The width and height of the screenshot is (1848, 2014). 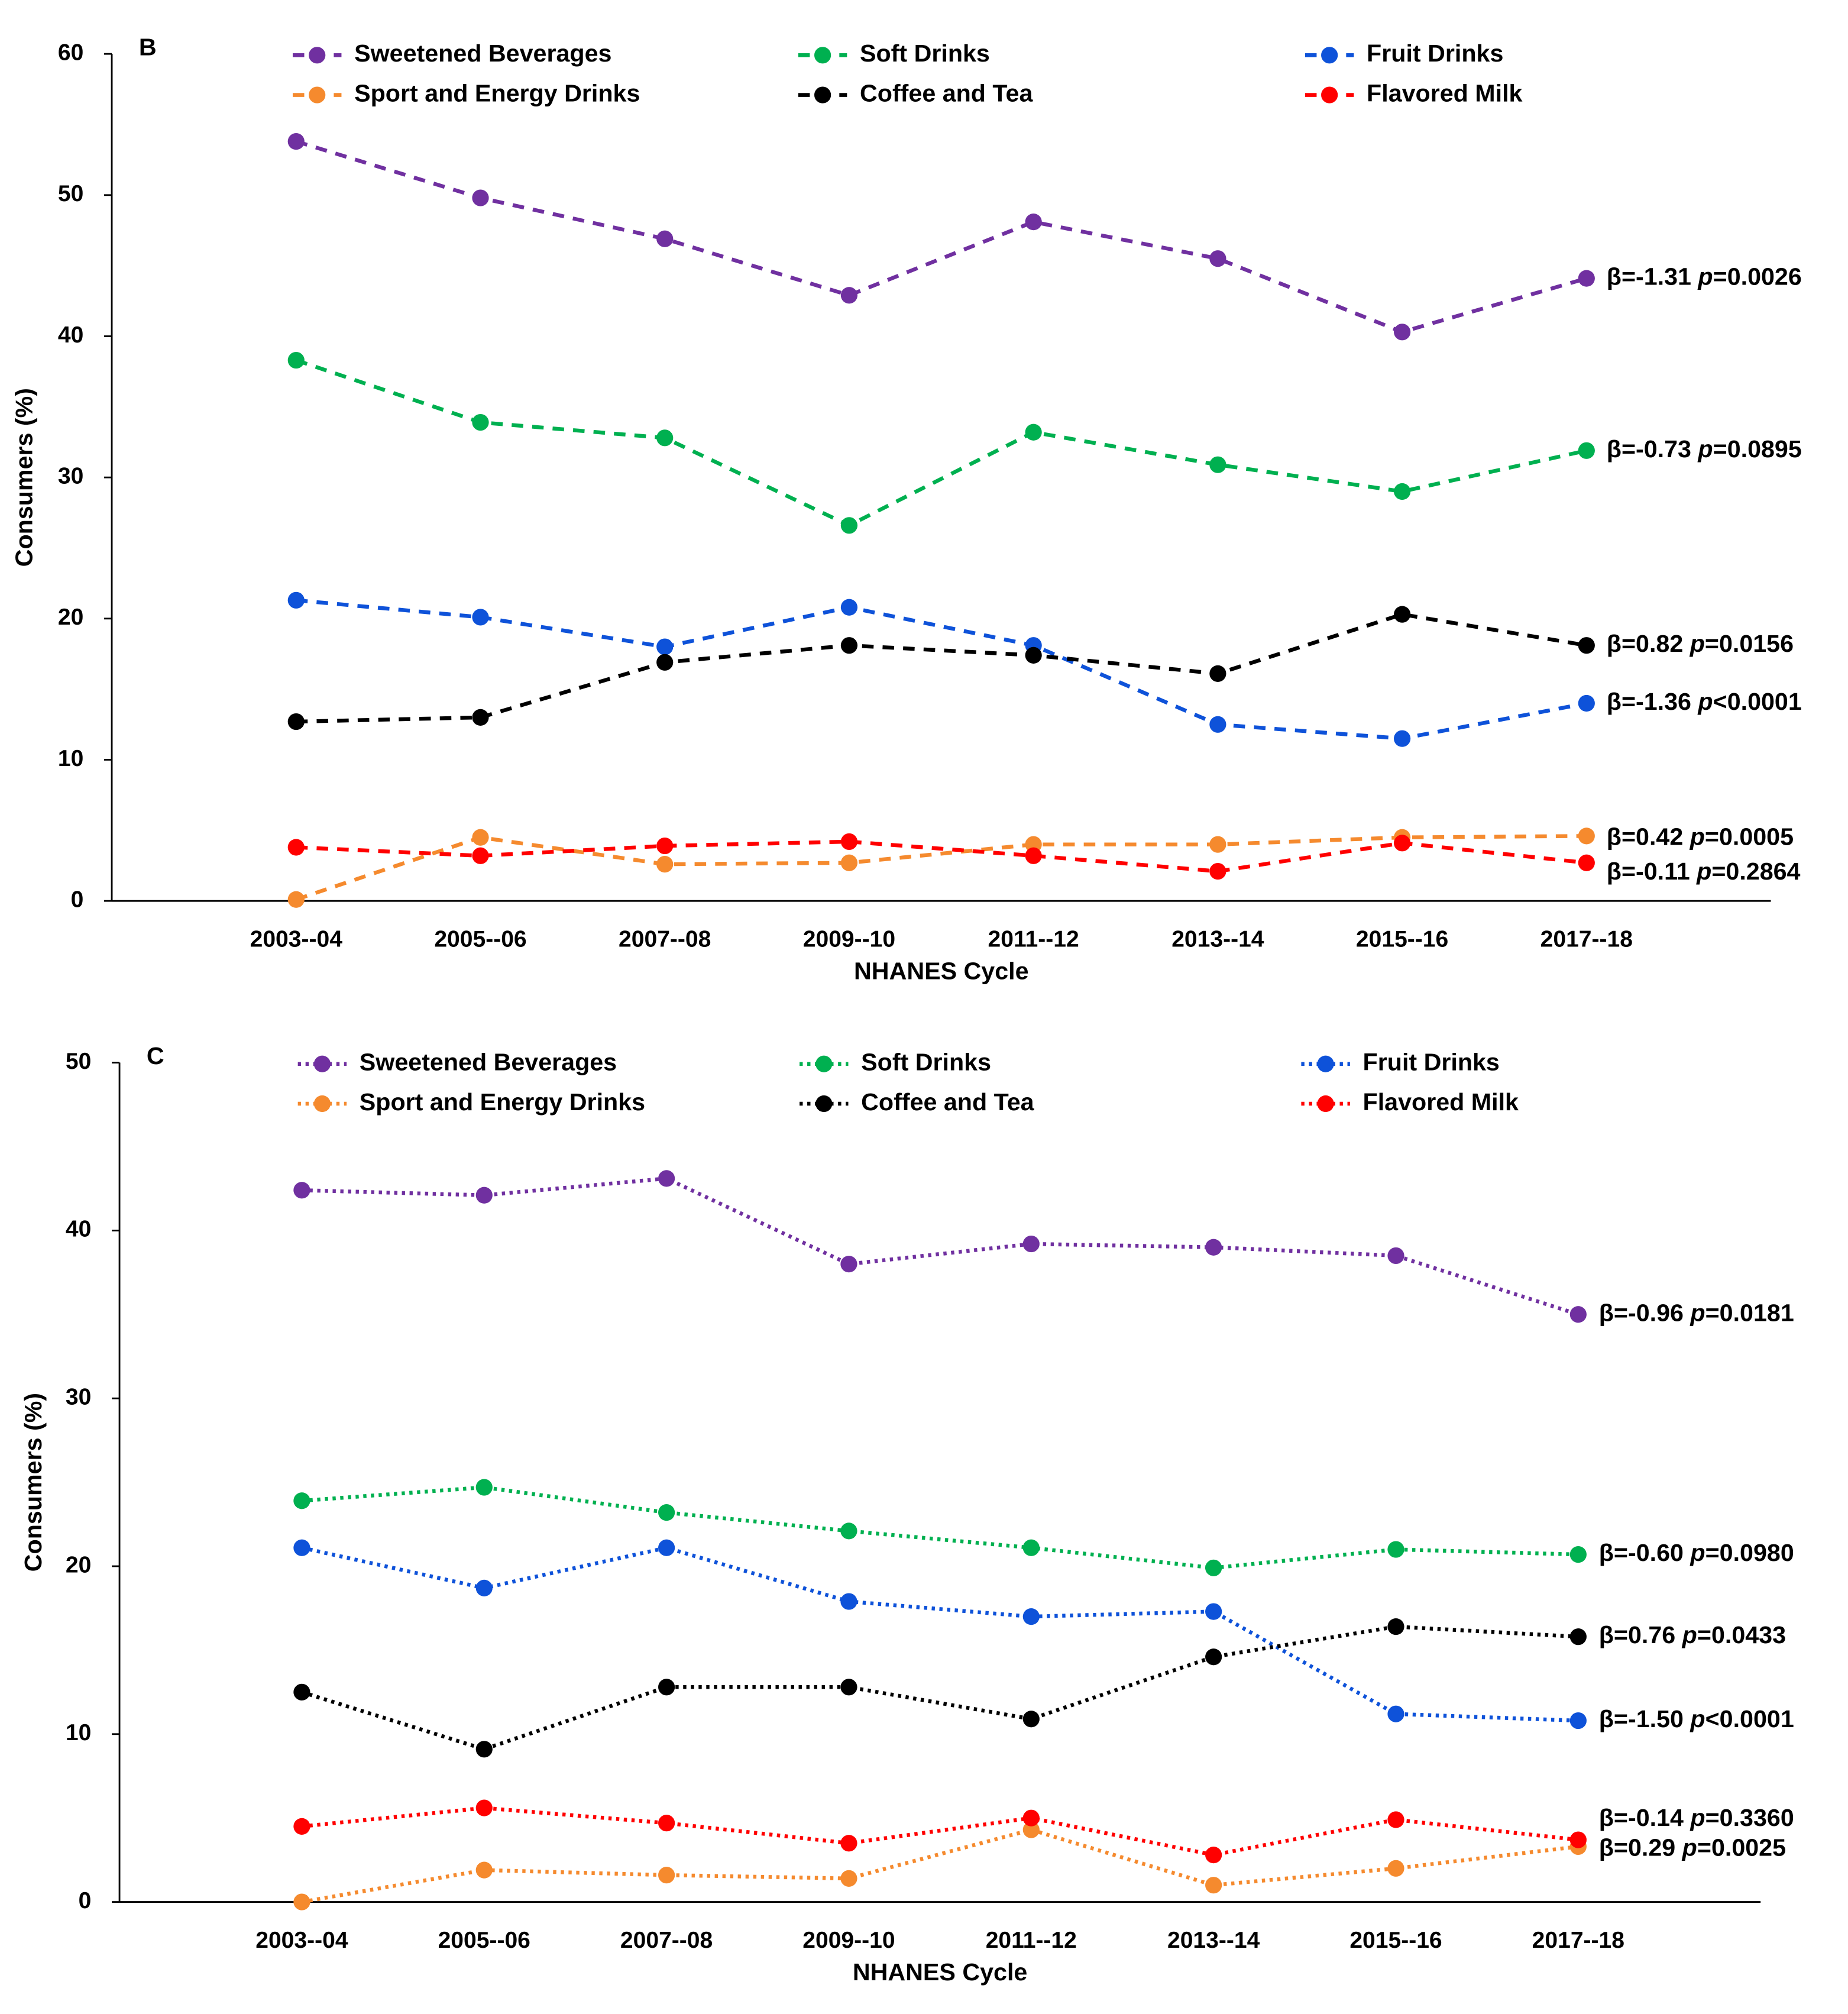 I want to click on y-tick-label: 20, so click(x=79, y=1564).